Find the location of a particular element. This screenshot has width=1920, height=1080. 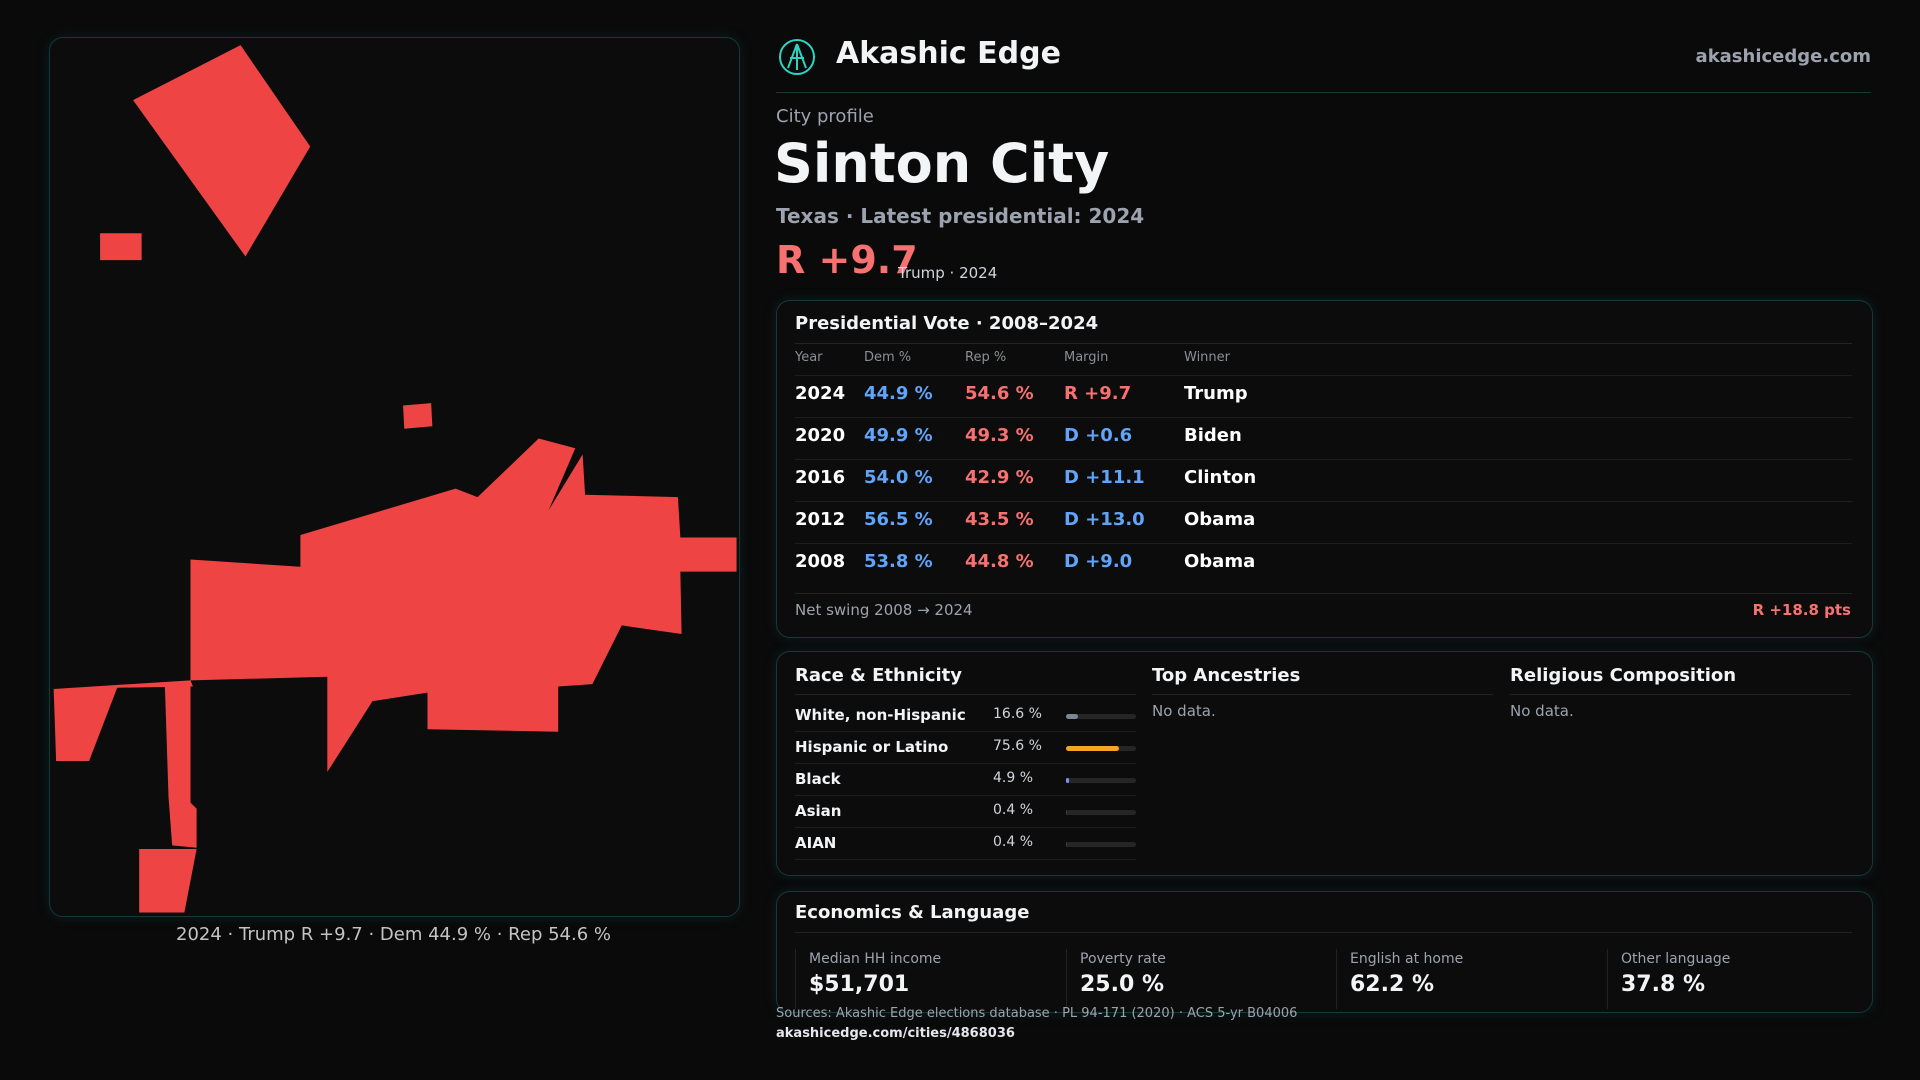

economics-title: Economics & Language is located at coordinates (912, 912).